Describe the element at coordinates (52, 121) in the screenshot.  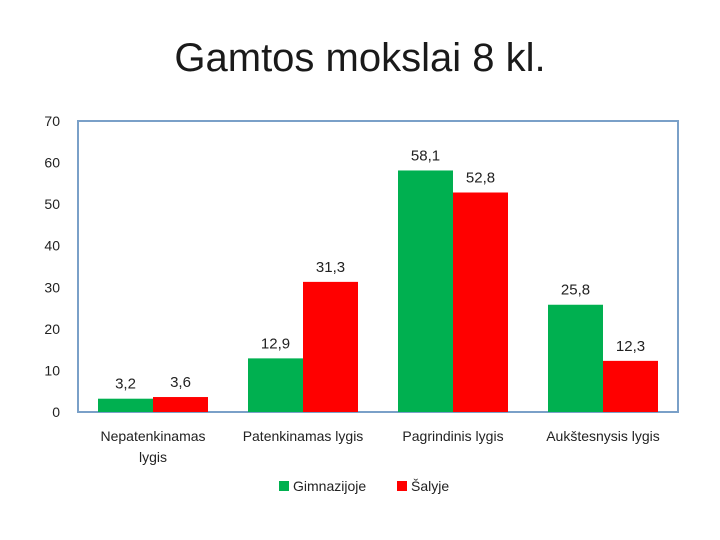
I see `y-tick-label: 70` at that location.